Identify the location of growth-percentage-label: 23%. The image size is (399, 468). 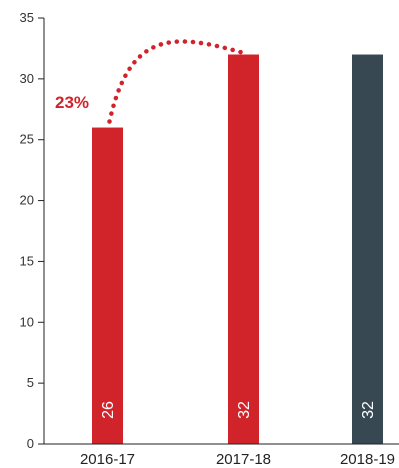
(72, 102).